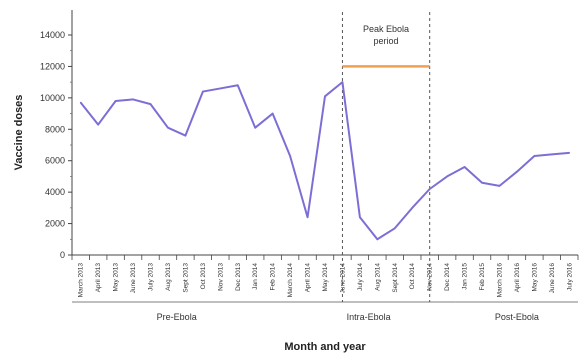  I want to click on x-tick-label: March 2013, so click(81, 280).